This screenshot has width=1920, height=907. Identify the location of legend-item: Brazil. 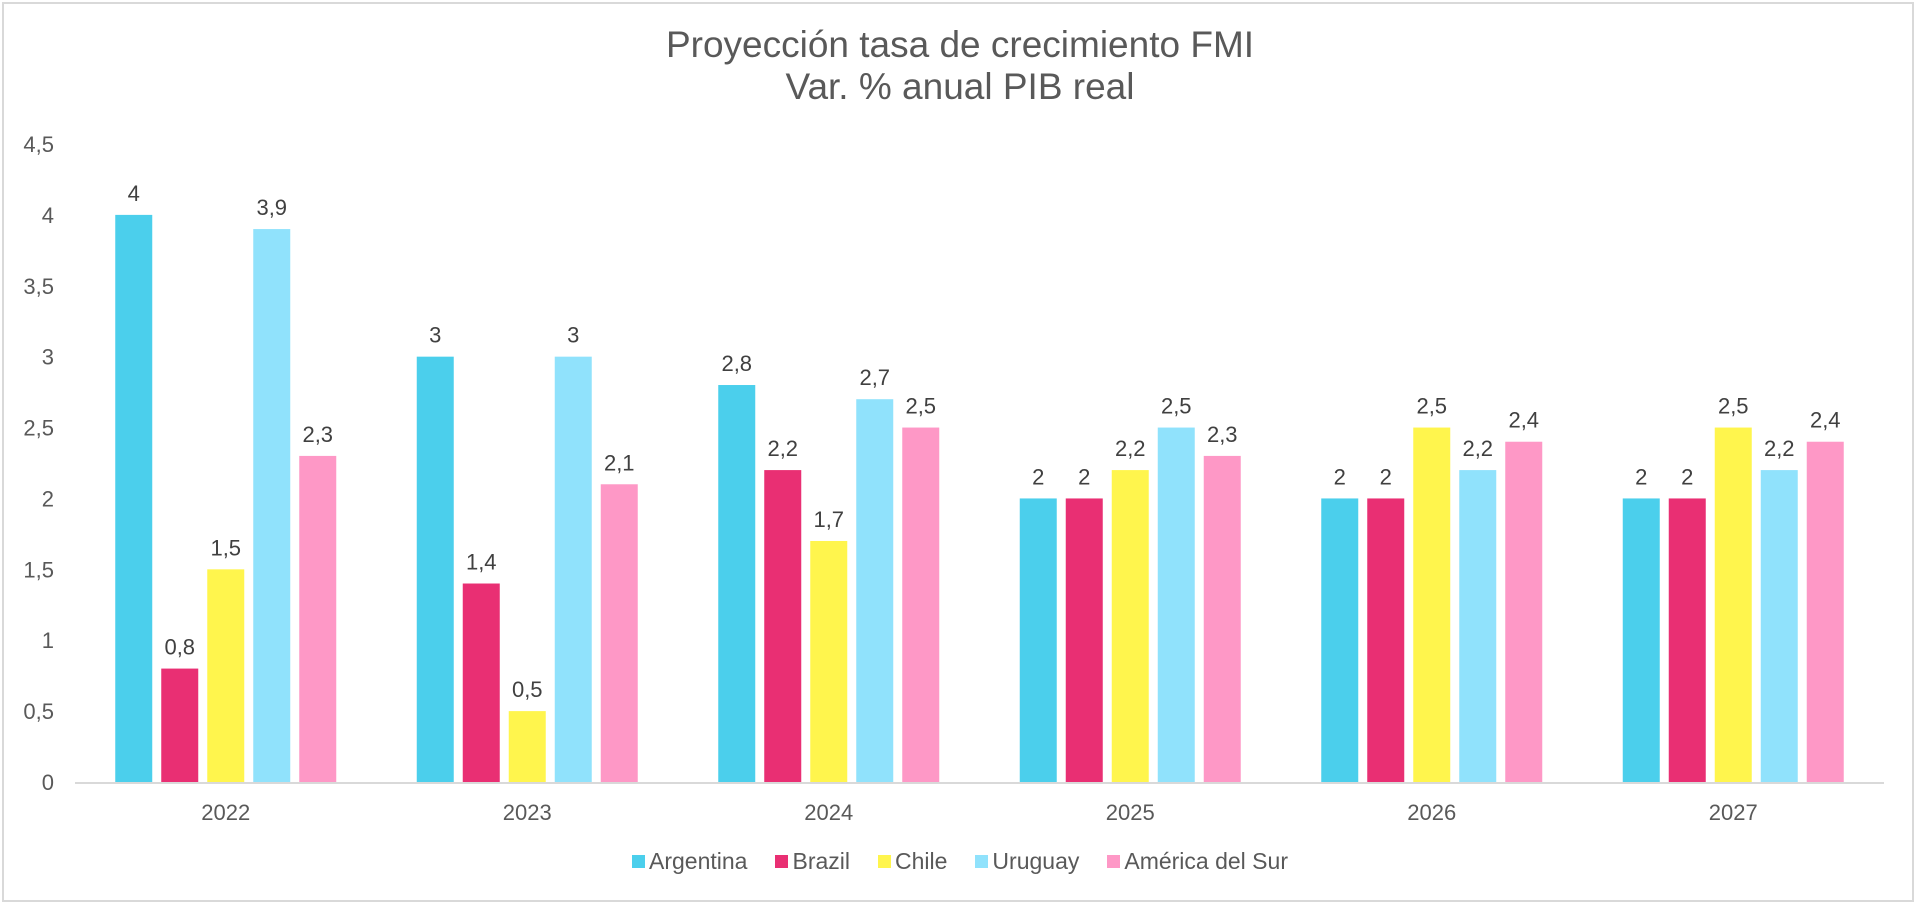
(812, 861).